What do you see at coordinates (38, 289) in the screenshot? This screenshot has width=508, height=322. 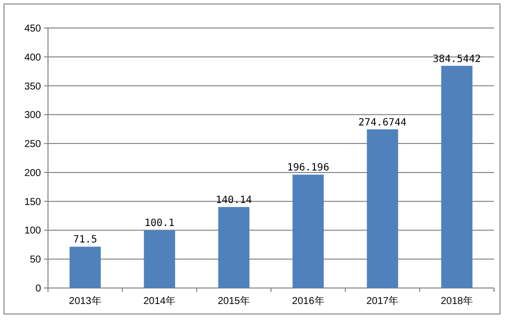 I see `y-tick-label: 0` at bounding box center [38, 289].